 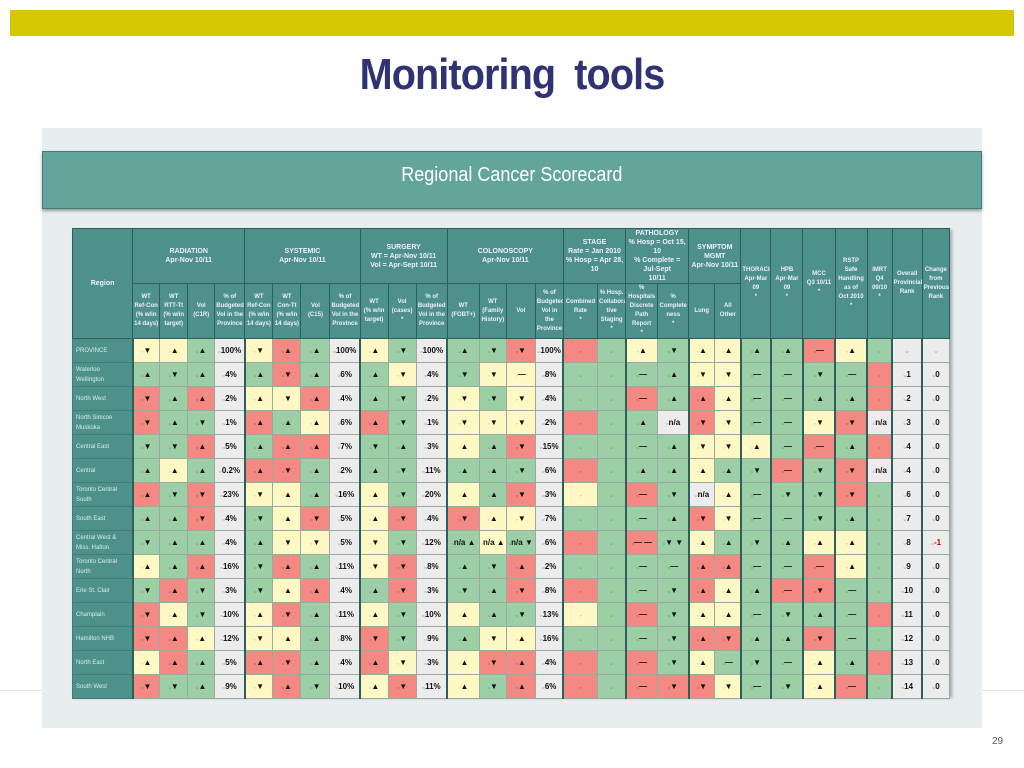 What do you see at coordinates (102, 350) in the screenshot?
I see `region-name: PROVINCE` at bounding box center [102, 350].